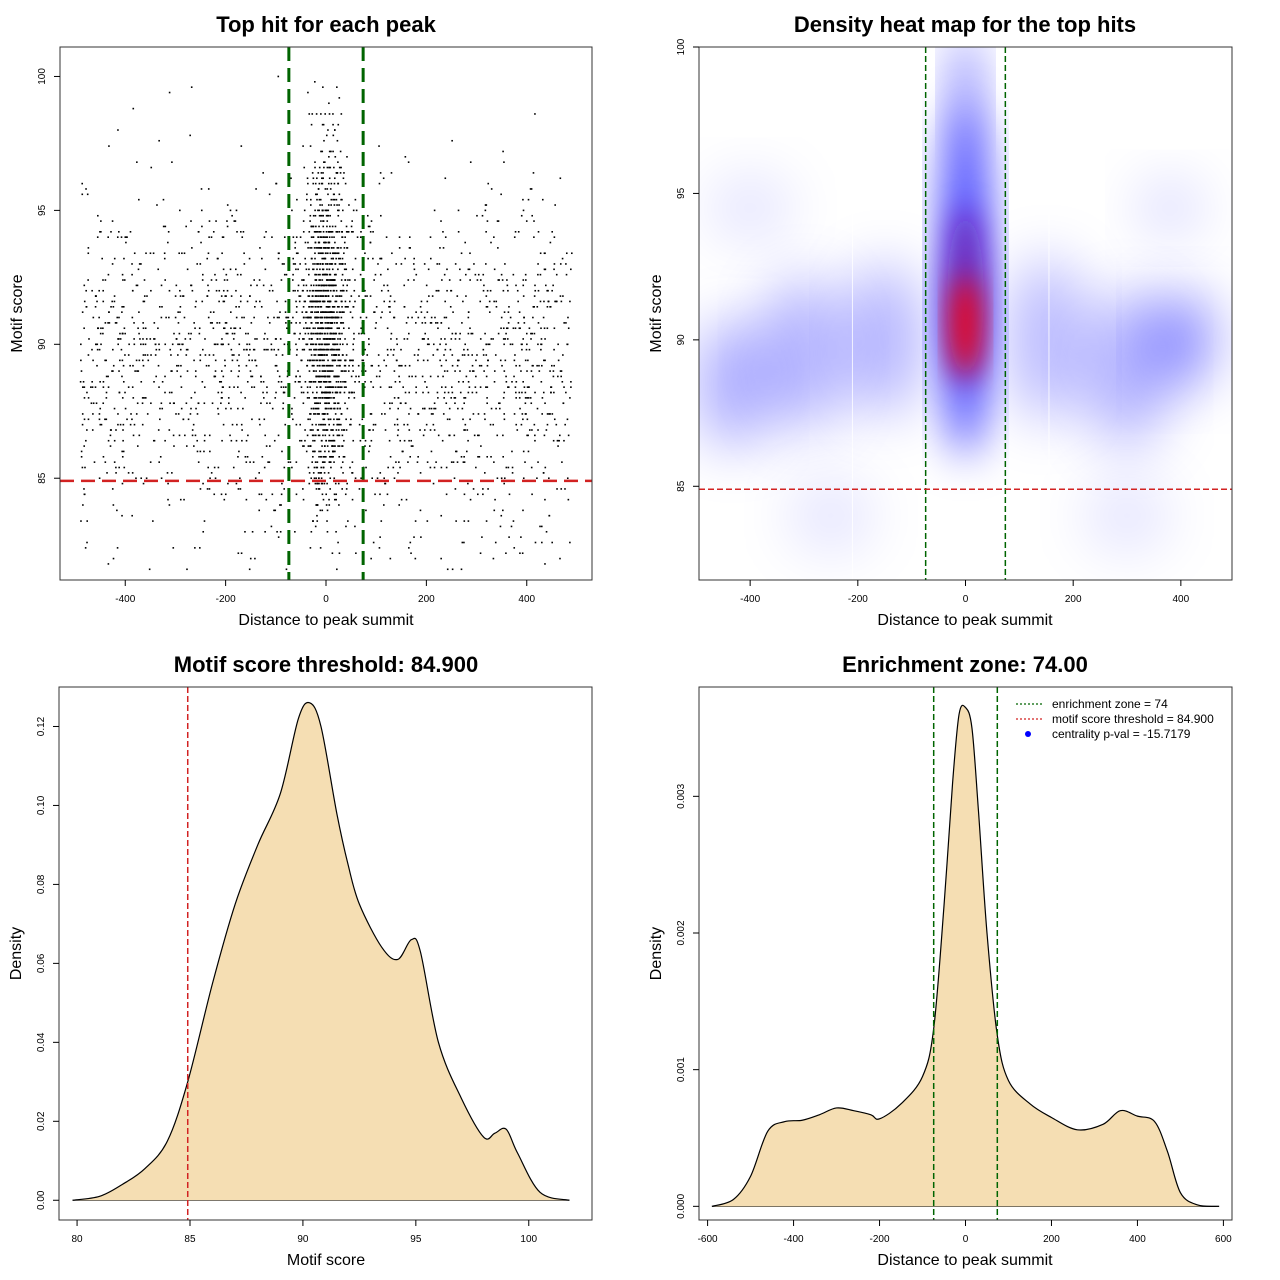  What do you see at coordinates (681, 932) in the screenshot?
I see `y-tick-label: 0.002` at bounding box center [681, 932].